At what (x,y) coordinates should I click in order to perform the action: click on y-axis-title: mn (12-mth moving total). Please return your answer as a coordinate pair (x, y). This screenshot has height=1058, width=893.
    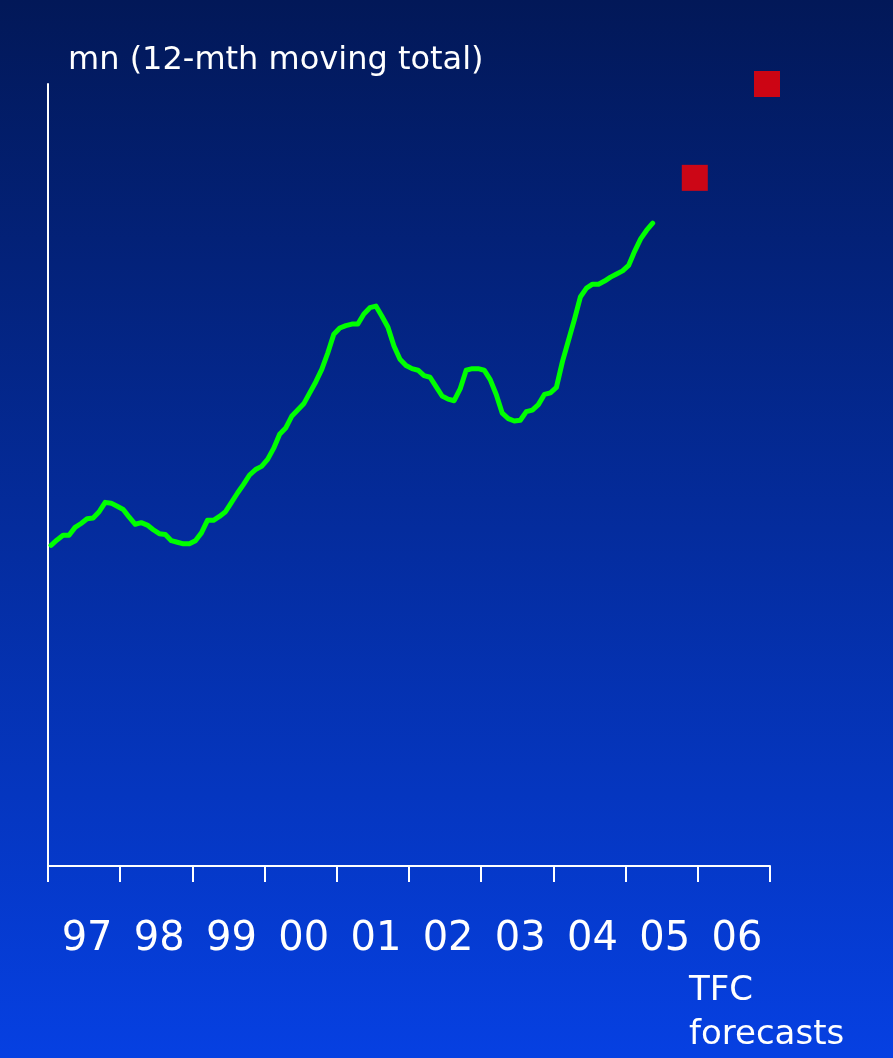
    Looking at the image, I should click on (276, 58).